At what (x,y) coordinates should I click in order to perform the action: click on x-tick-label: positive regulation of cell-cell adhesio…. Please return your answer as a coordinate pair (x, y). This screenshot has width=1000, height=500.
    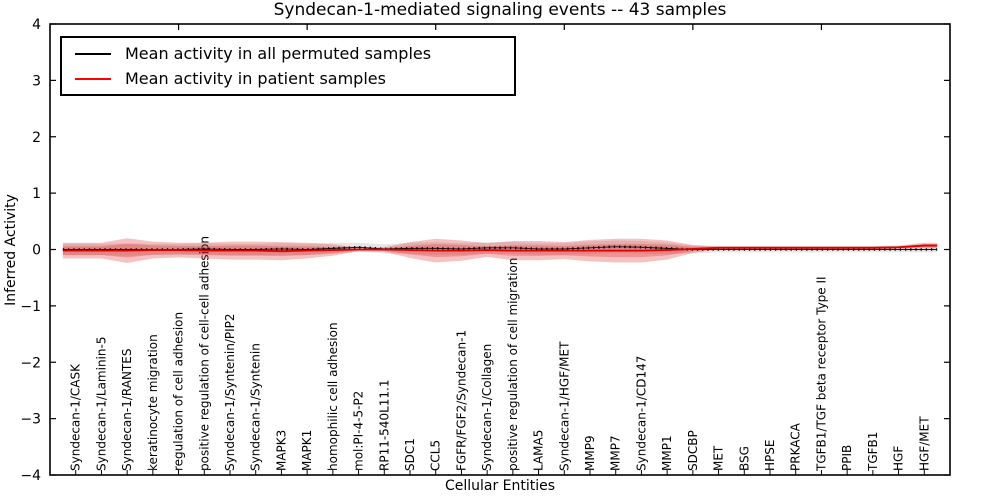
    Looking at the image, I should click on (204, 353).